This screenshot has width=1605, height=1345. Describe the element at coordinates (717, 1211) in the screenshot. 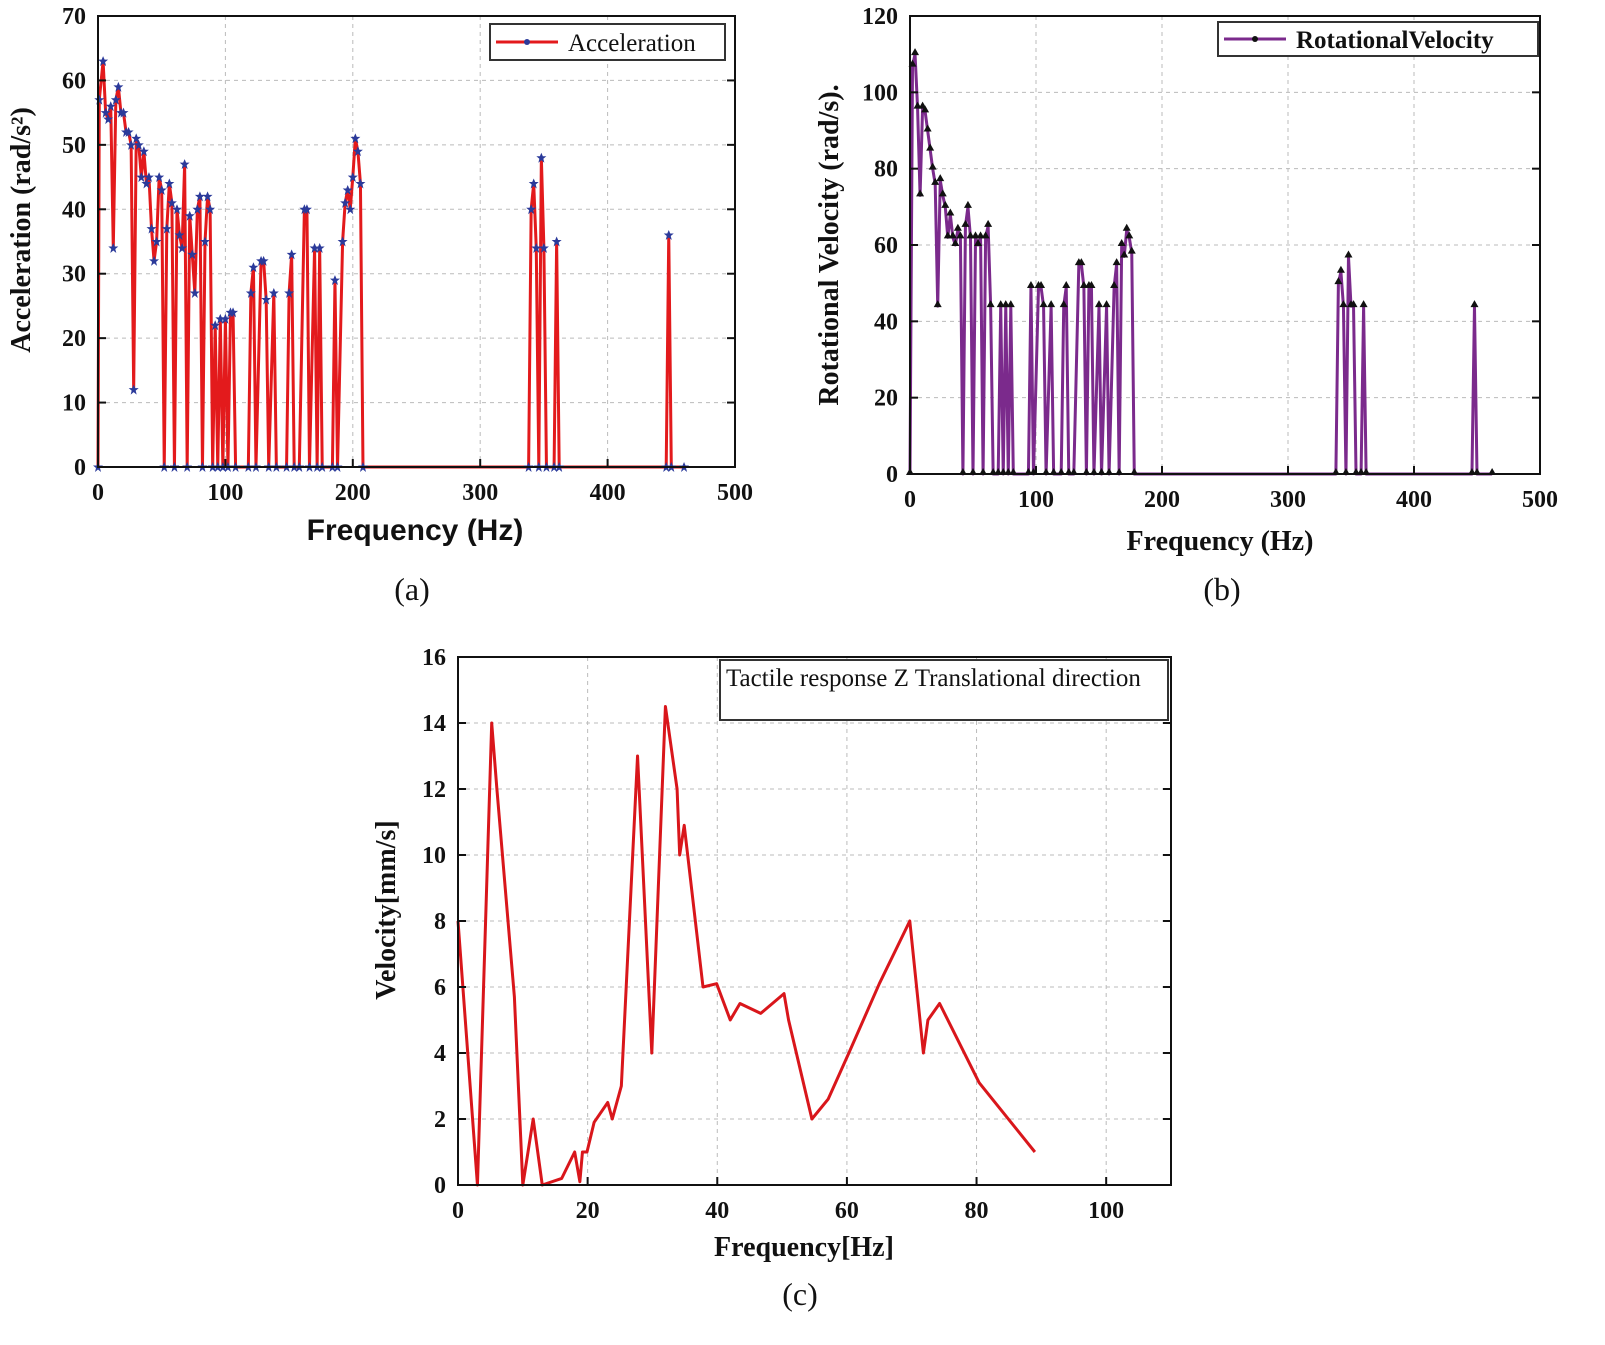

I see `x-tick-label: 40` at that location.